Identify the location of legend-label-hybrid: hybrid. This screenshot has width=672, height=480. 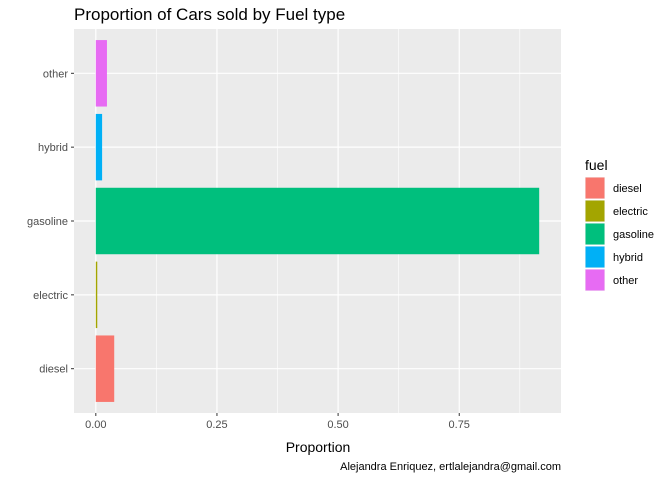
(628, 258).